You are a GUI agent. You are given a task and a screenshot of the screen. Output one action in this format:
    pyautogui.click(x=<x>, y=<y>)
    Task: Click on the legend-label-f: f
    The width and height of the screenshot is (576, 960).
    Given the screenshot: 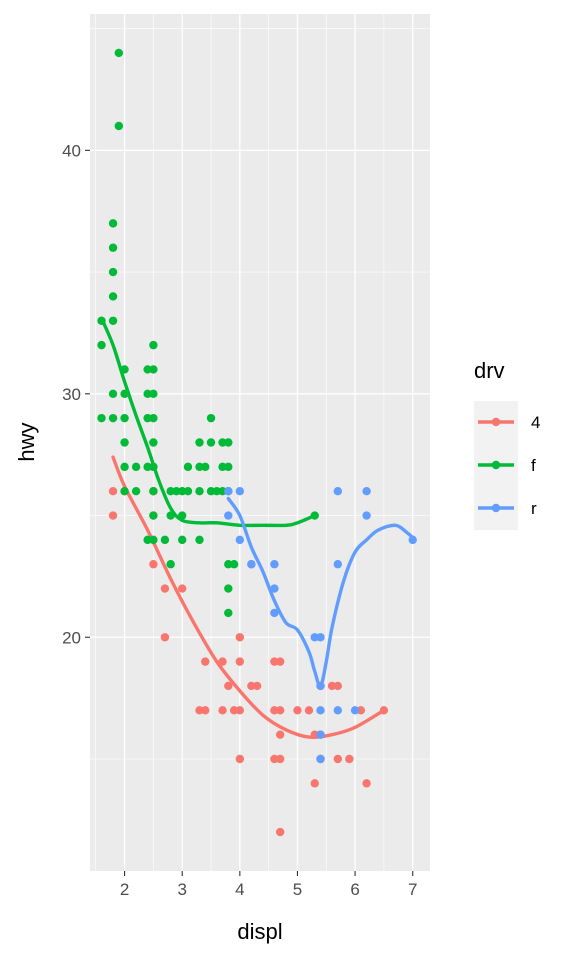 What is the action you would take?
    pyautogui.click(x=533, y=465)
    